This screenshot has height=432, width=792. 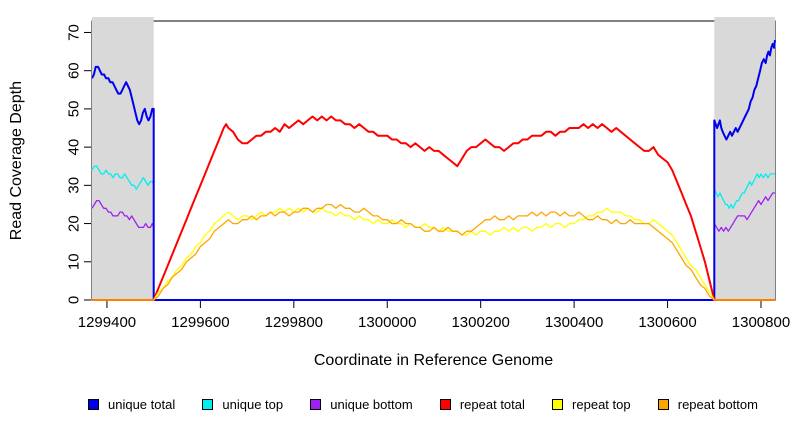 What do you see at coordinates (663, 404) in the screenshot?
I see `repeat-bottom-swatch` at bounding box center [663, 404].